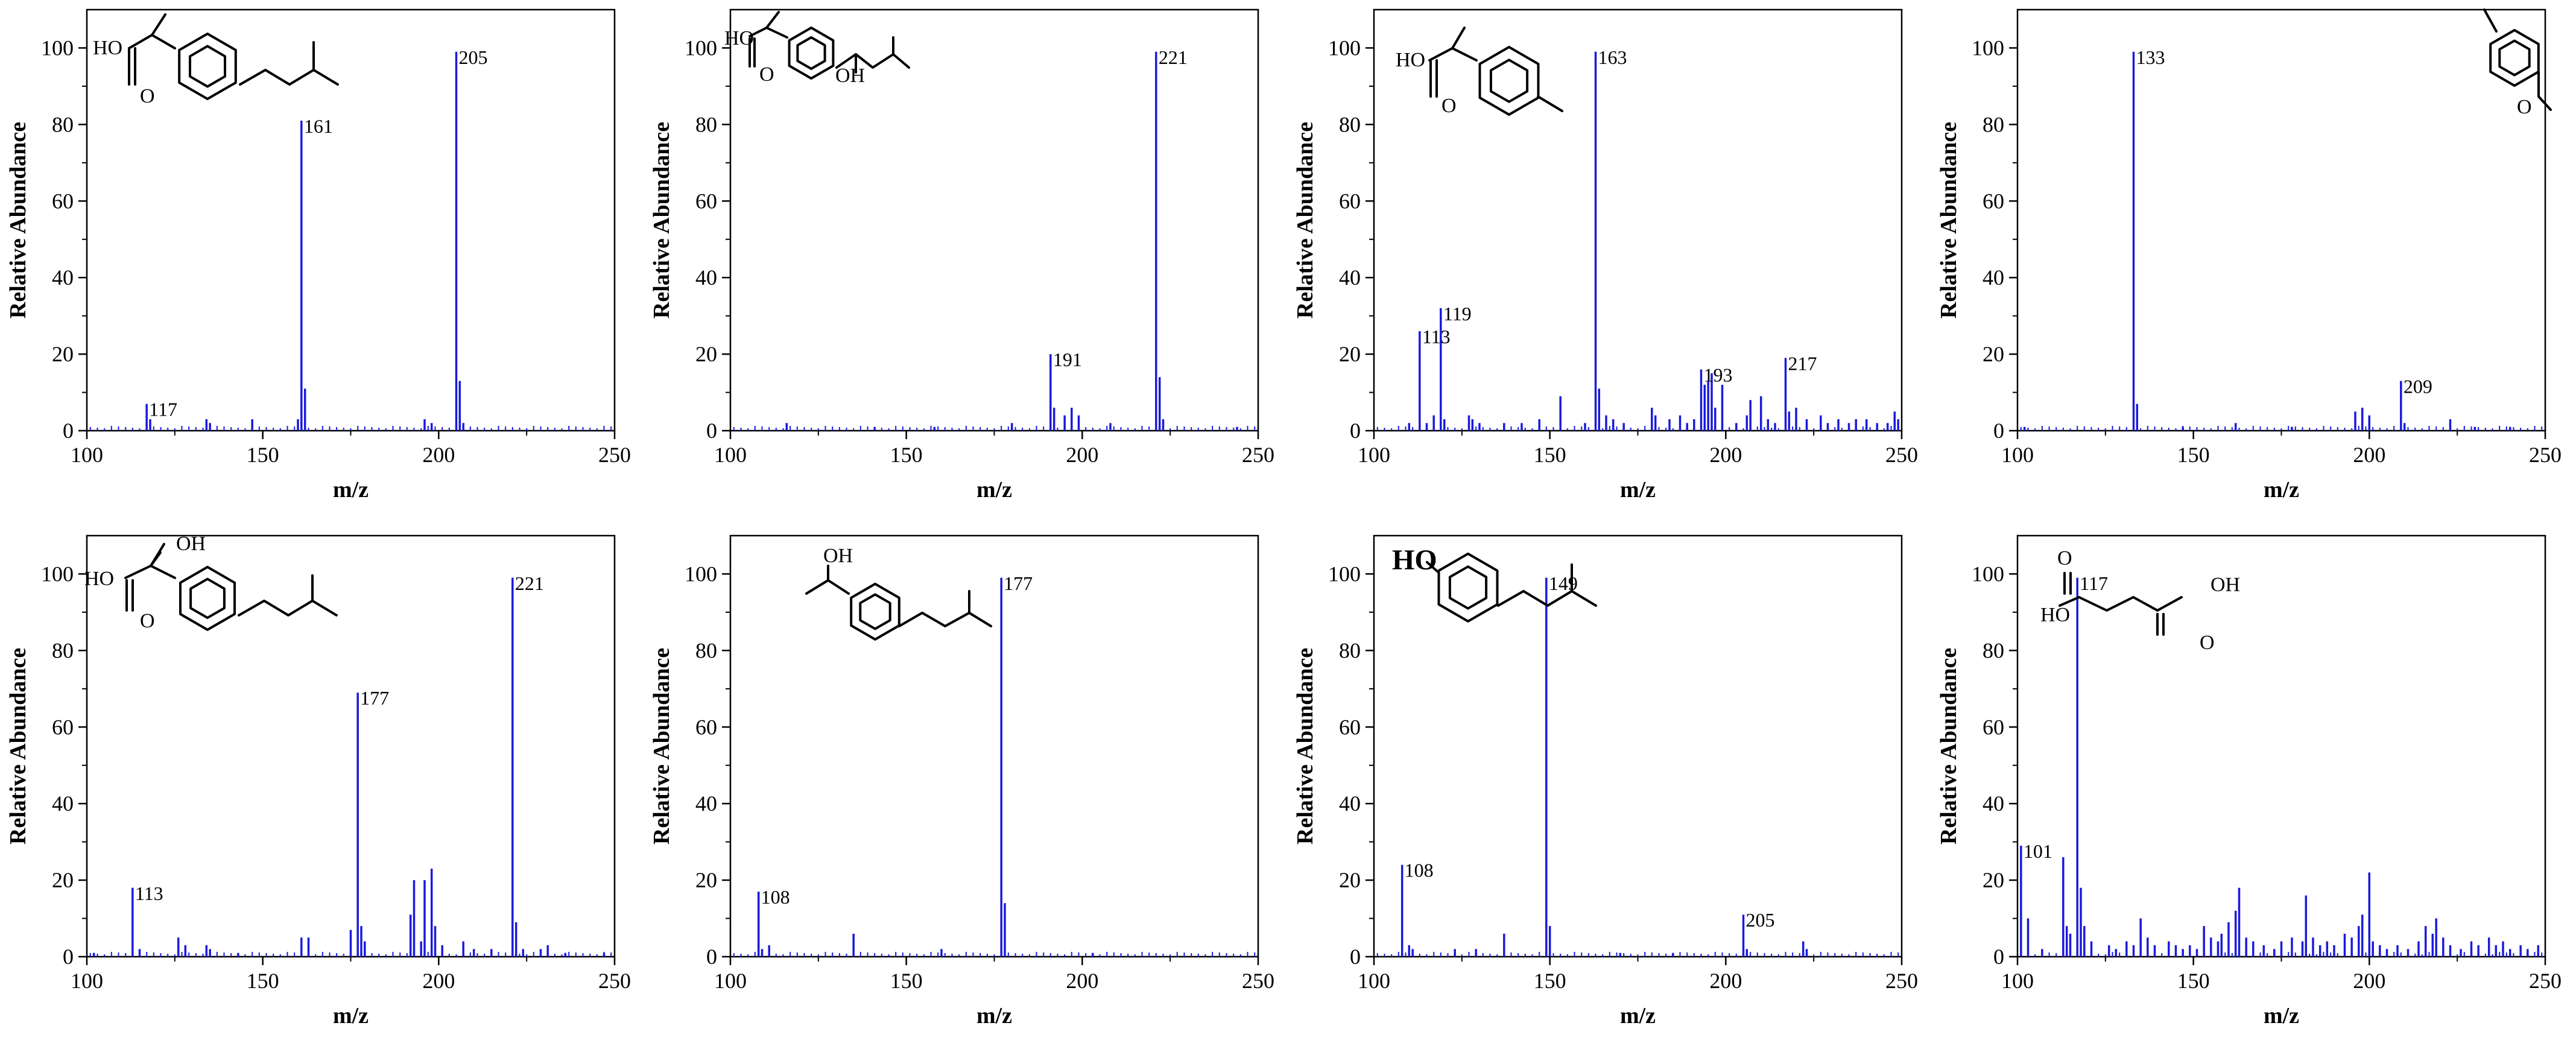 The image size is (2576, 1052). What do you see at coordinates (2038, 851) in the screenshot?
I see `peak-label: 101` at bounding box center [2038, 851].